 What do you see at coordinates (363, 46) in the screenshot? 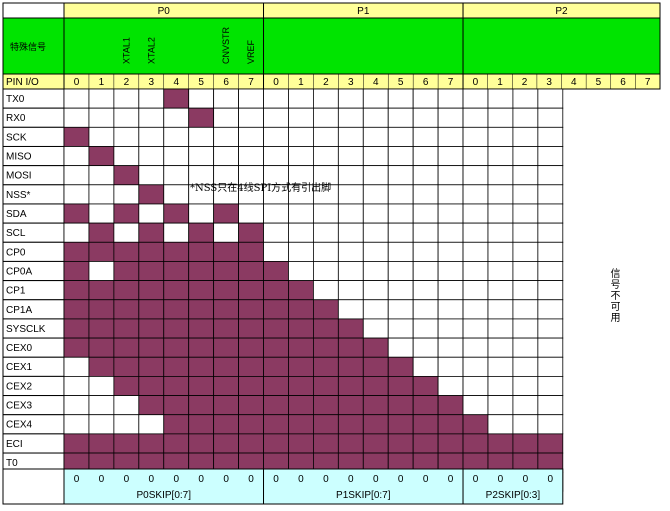
I see `port-signal-band-p1` at bounding box center [363, 46].